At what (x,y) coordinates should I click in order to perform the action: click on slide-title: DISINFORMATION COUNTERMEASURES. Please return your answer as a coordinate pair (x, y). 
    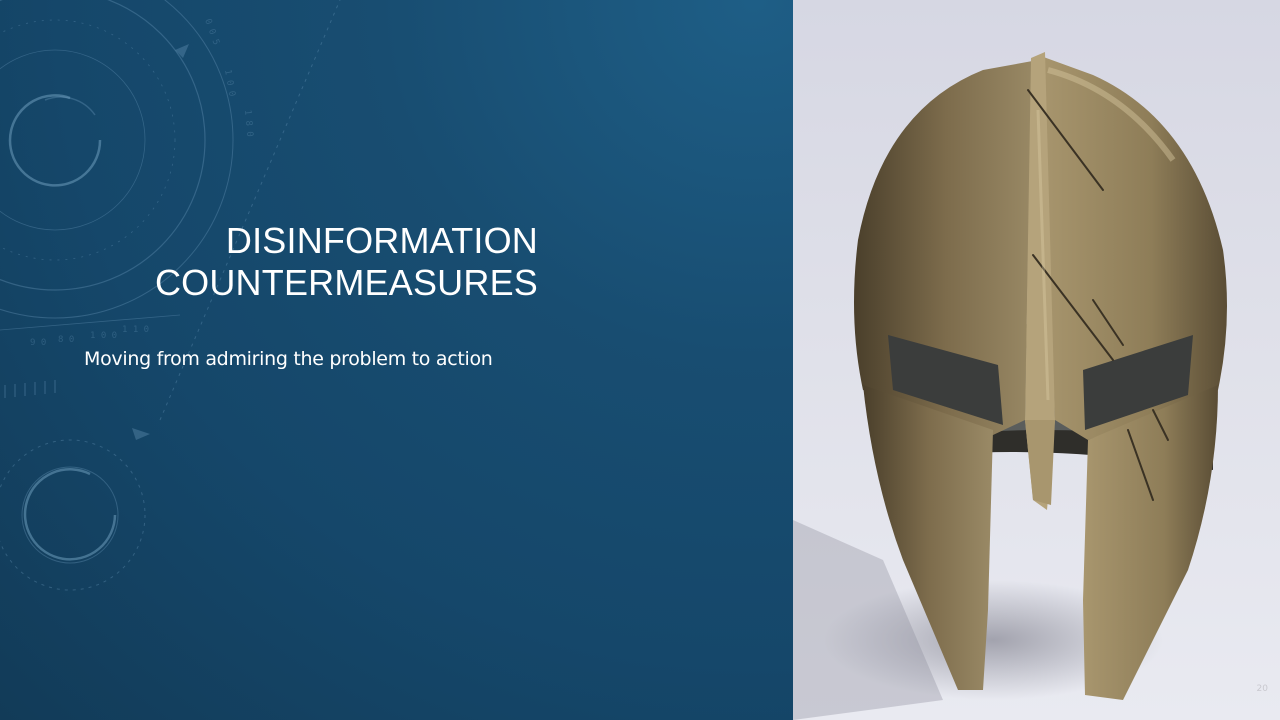
    Looking at the image, I should click on (278, 262).